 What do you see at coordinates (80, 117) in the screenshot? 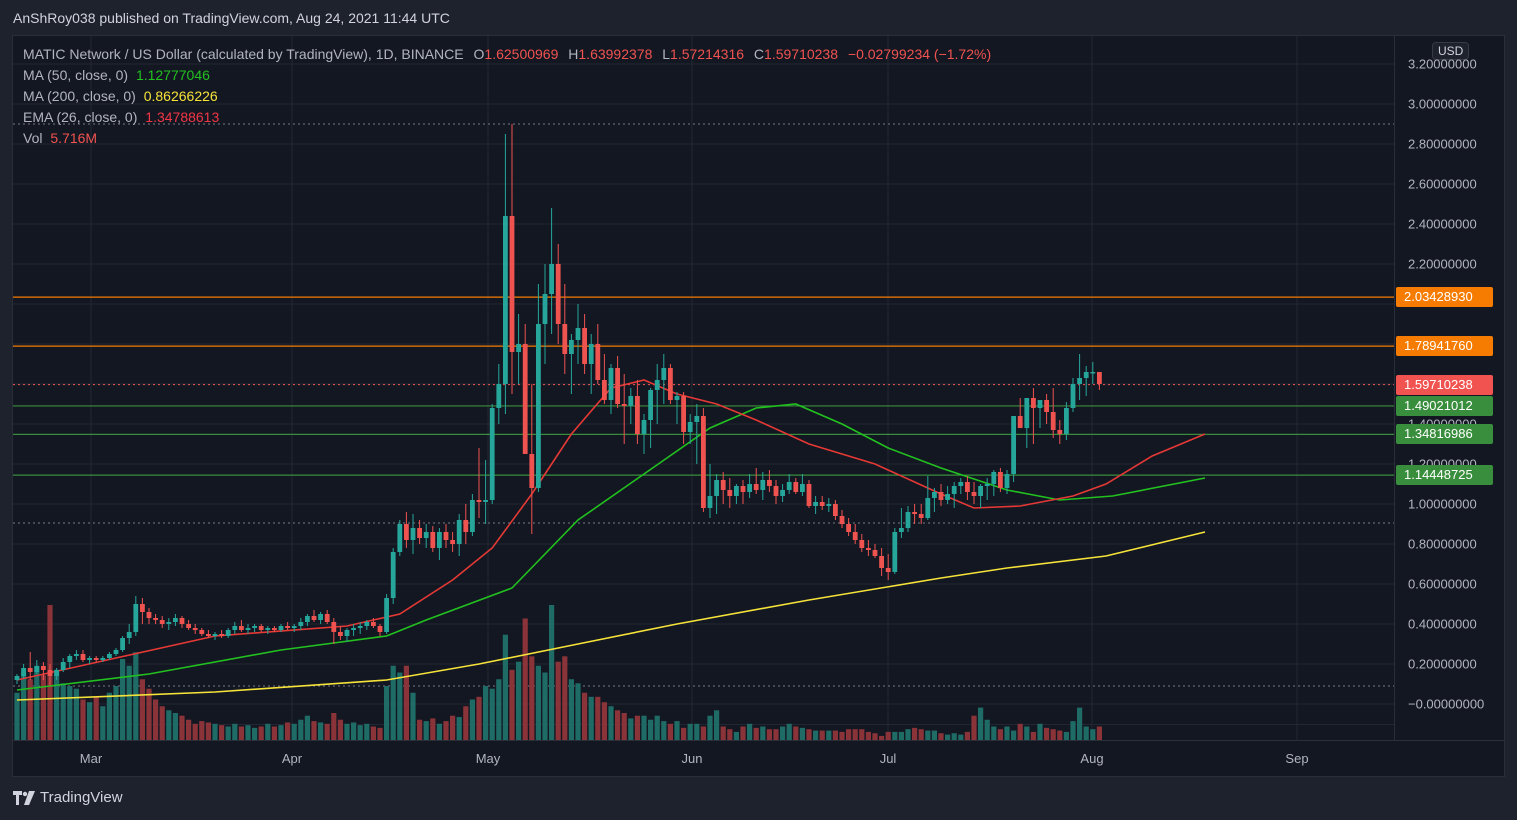
I see `indicator-label: EMA (26, close, 0)` at bounding box center [80, 117].